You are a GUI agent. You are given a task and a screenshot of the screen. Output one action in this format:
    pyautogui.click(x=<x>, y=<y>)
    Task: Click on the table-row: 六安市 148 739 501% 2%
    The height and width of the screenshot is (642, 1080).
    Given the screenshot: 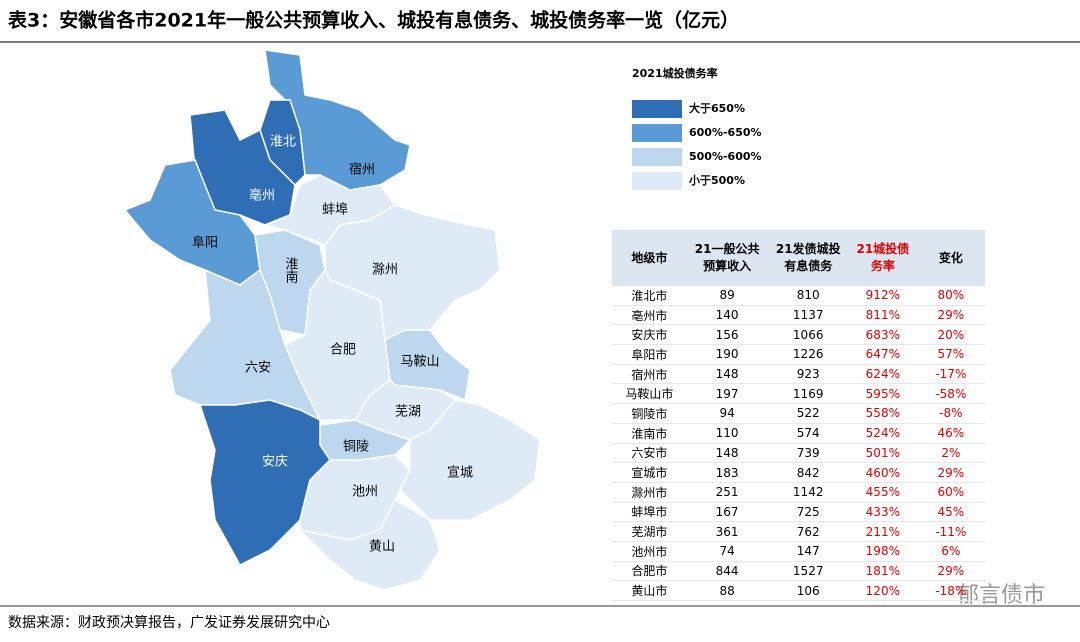 What is the action you would take?
    pyautogui.click(x=798, y=453)
    